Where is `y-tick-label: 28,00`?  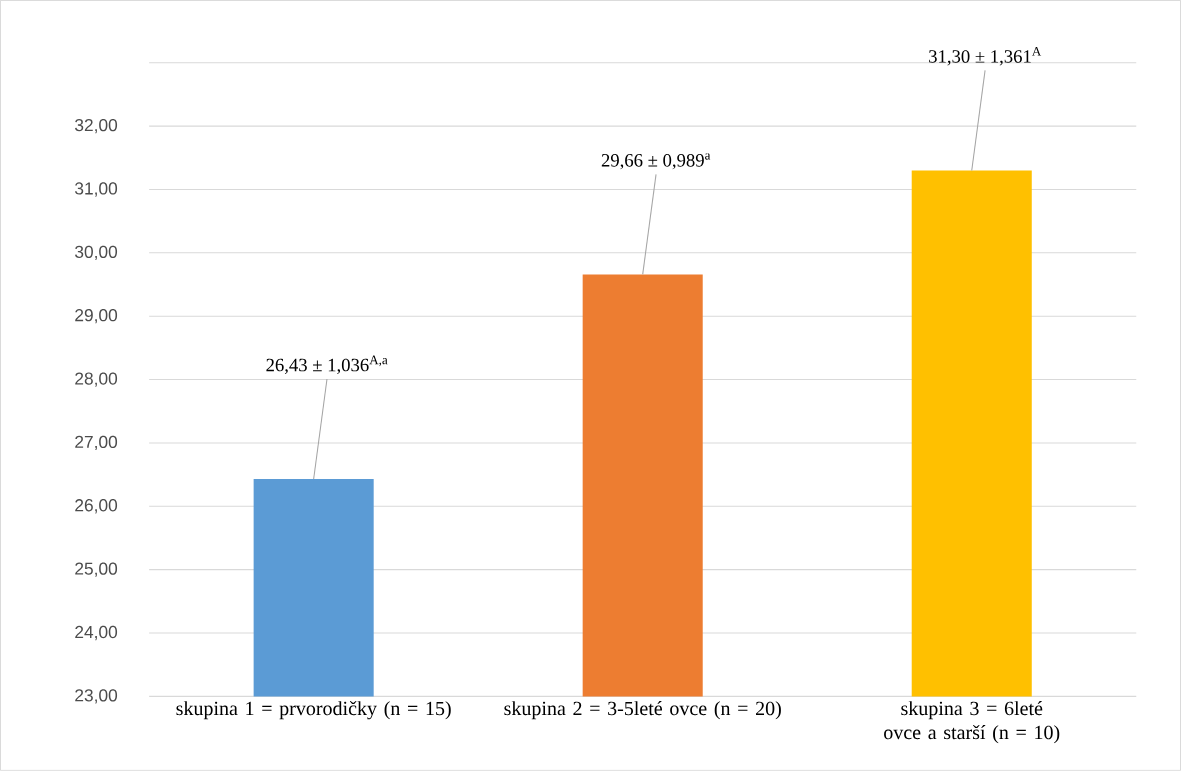 y-tick-label: 28,00 is located at coordinates (96, 379).